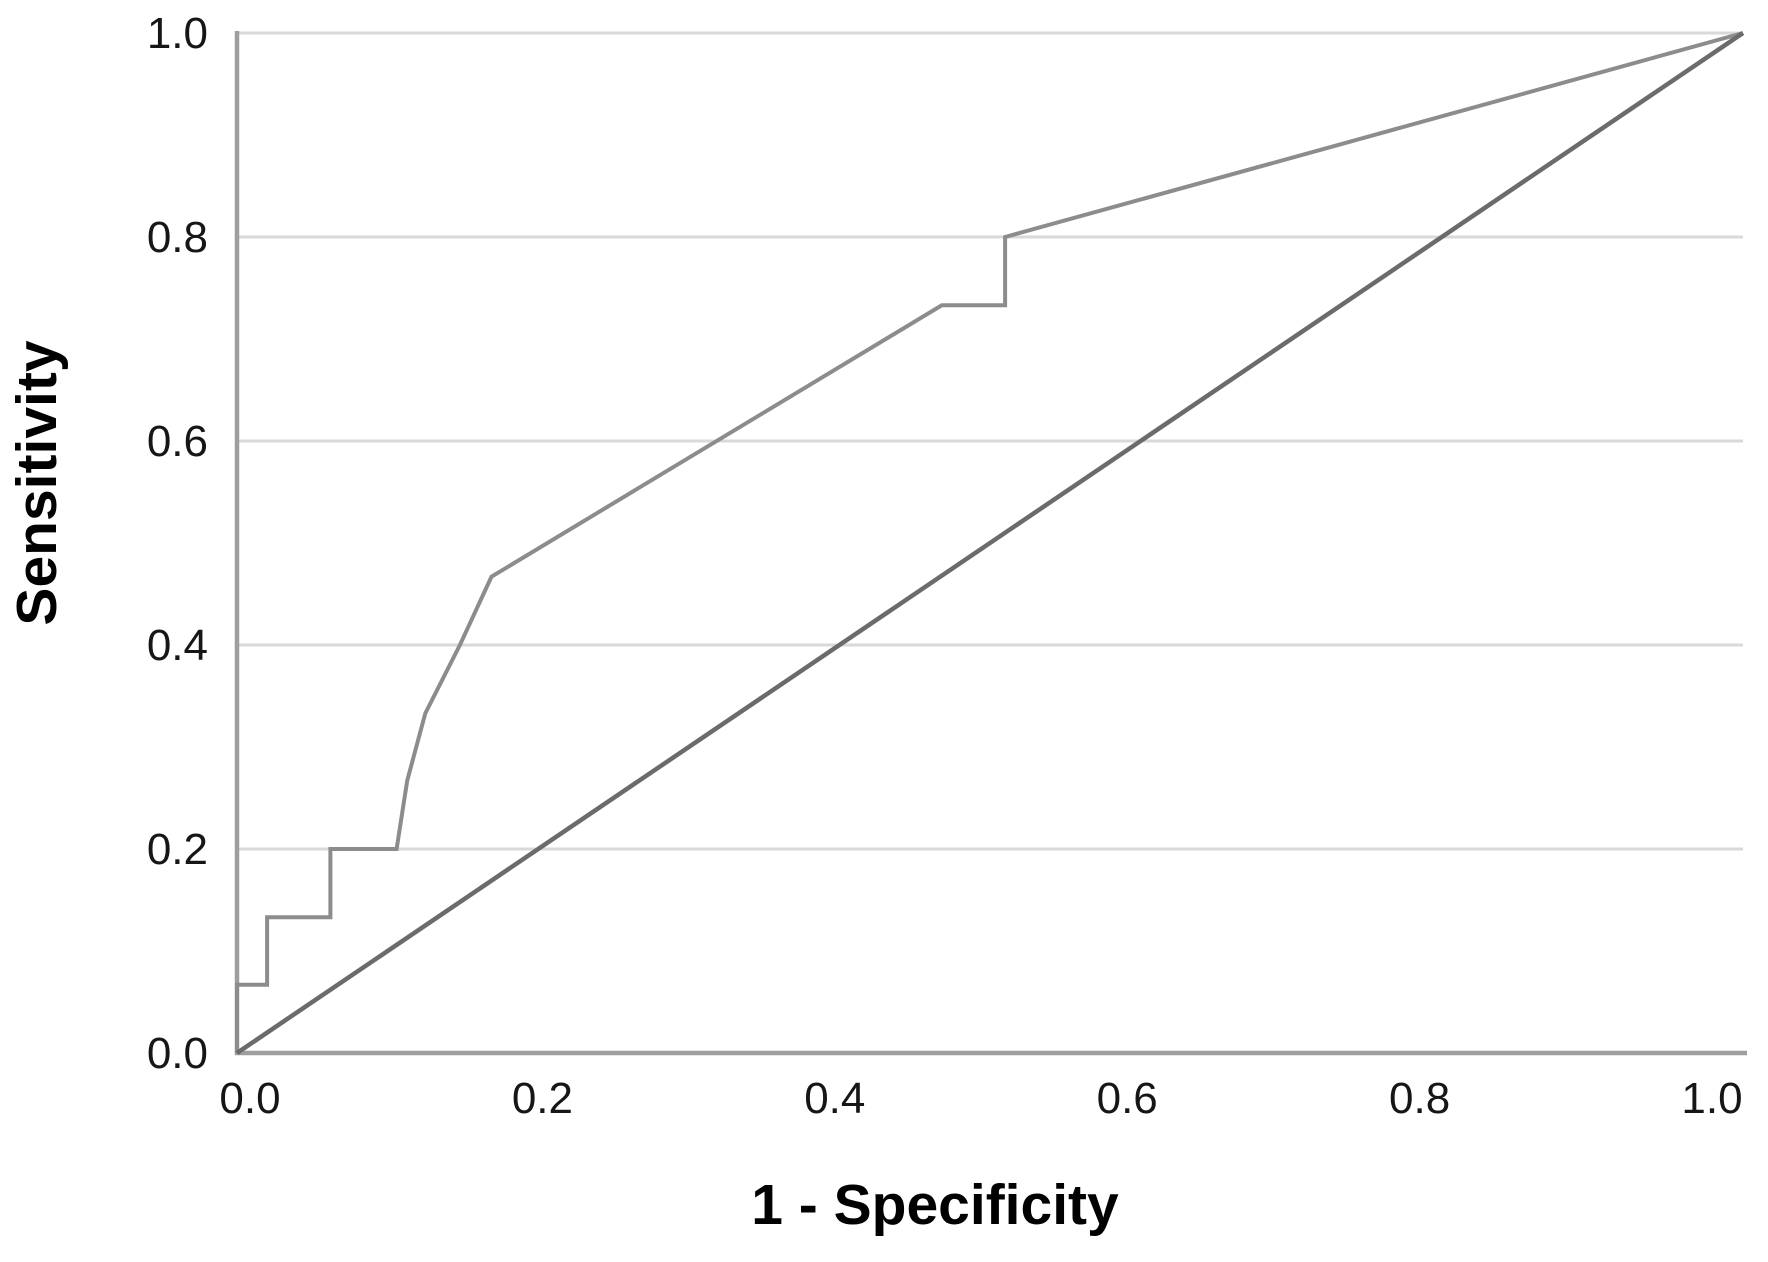 This screenshot has width=1768, height=1262. I want to click on x-tick-label: 0.8, so click(1419, 1098).